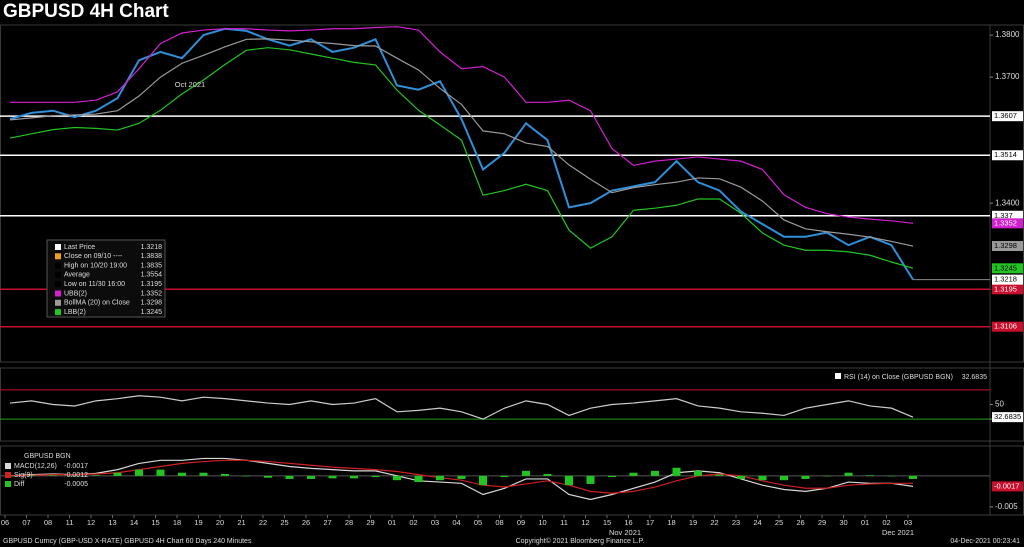 The height and width of the screenshot is (547, 1024). Describe the element at coordinates (241, 522) in the screenshot. I see `x-tick-label: 21` at that location.